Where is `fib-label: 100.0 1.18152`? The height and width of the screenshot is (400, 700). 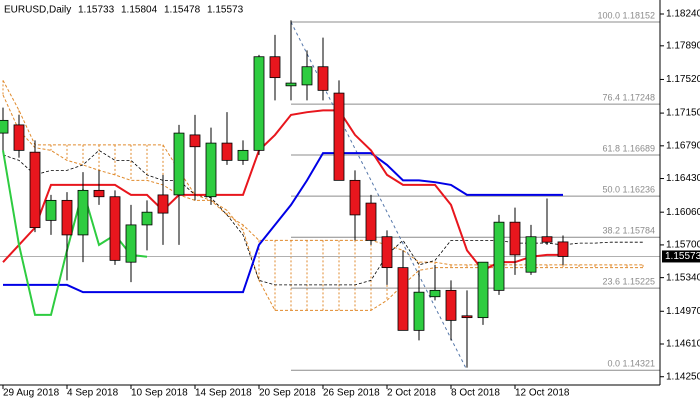
fib-label: 100.0 1.18152 is located at coordinates (626, 15).